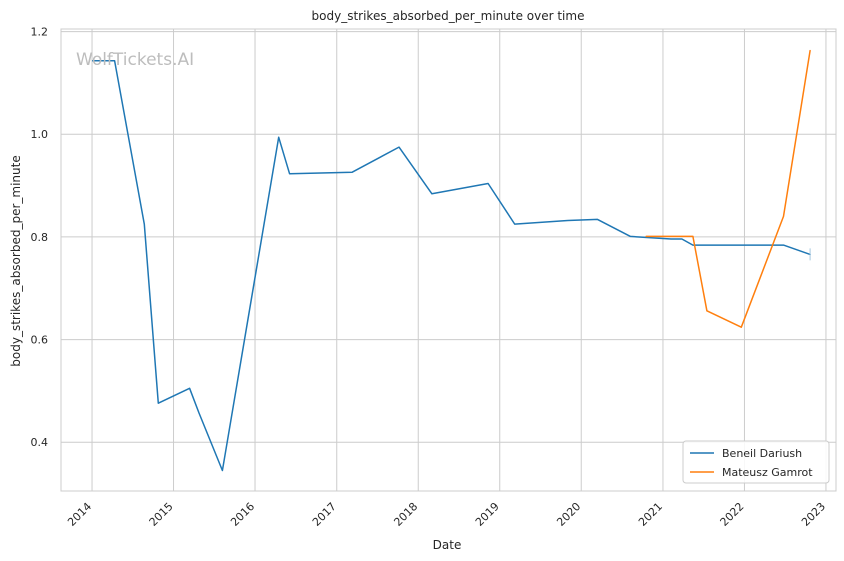 The width and height of the screenshot is (844, 561). Describe the element at coordinates (16, 260) in the screenshot. I see `y-axis-label: body_strikes_absorbed_per_minute` at that location.